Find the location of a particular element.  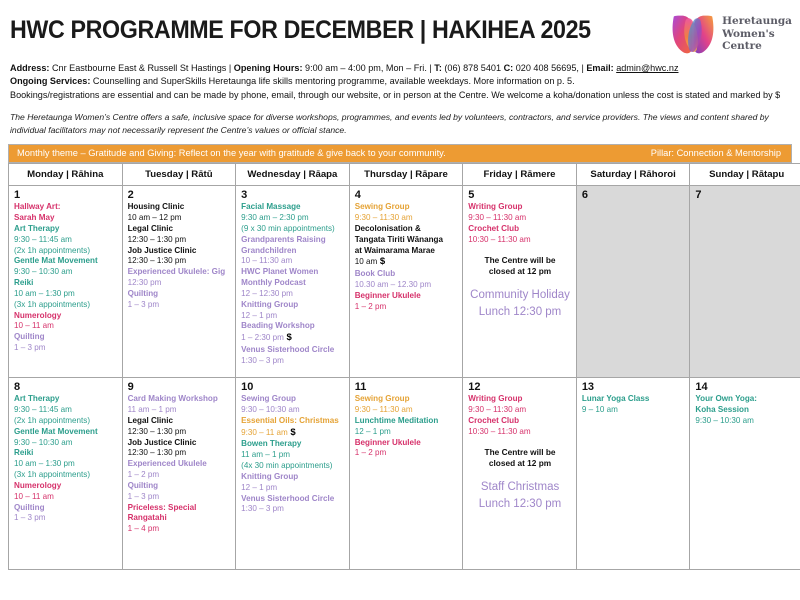

event-text: 10.30 am – 12.30 pm is located at coordinates (393, 284).